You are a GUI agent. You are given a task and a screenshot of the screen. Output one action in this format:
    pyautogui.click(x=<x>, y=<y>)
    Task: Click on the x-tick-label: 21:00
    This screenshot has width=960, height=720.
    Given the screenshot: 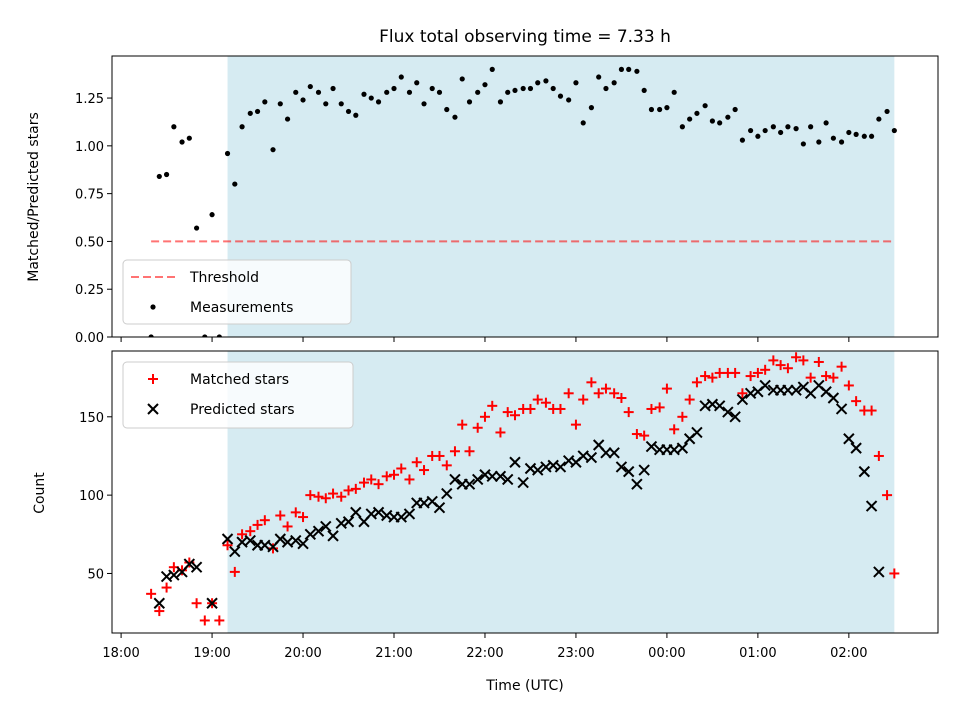 What is the action you would take?
    pyautogui.click(x=393, y=653)
    